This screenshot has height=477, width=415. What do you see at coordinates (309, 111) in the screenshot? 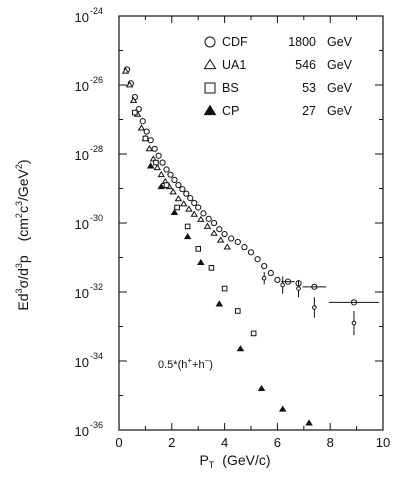
I see `legend-energy: 27` at bounding box center [309, 111].